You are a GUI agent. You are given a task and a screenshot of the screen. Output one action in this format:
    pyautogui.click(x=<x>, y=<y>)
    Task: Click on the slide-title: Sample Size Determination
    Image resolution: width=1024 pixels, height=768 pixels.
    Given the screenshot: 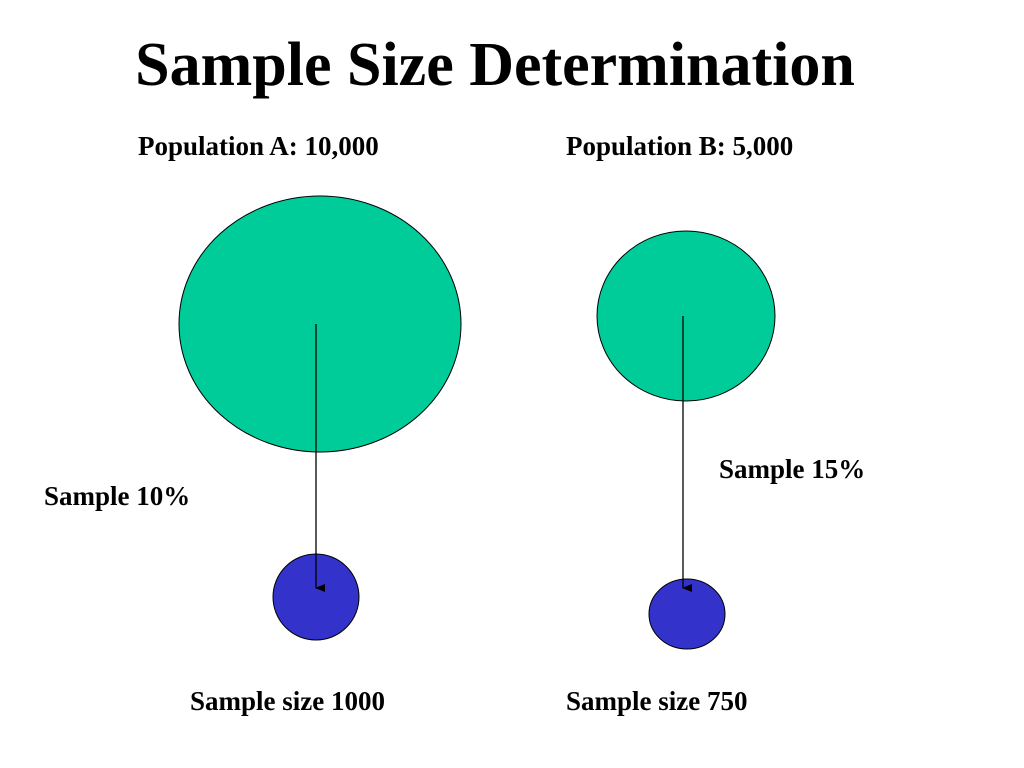 What is the action you would take?
    pyautogui.click(x=495, y=65)
    